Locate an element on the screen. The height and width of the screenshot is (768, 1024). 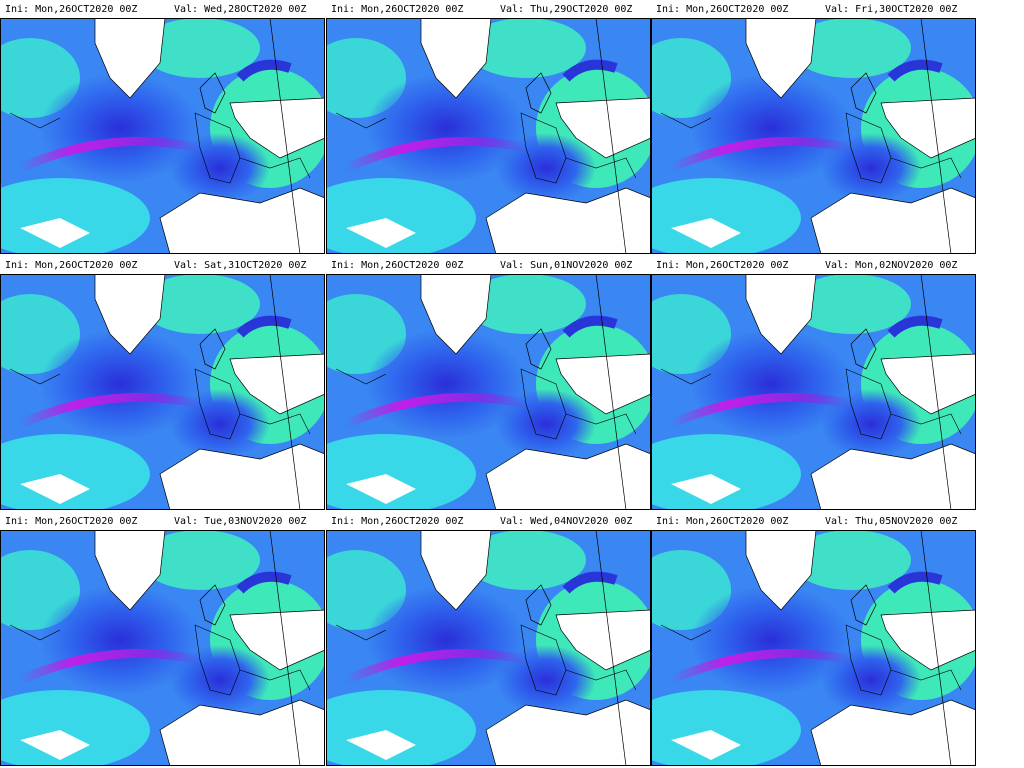
valid-time: Val: Tue,03NOV2020 00Z is located at coordinates (240, 521).